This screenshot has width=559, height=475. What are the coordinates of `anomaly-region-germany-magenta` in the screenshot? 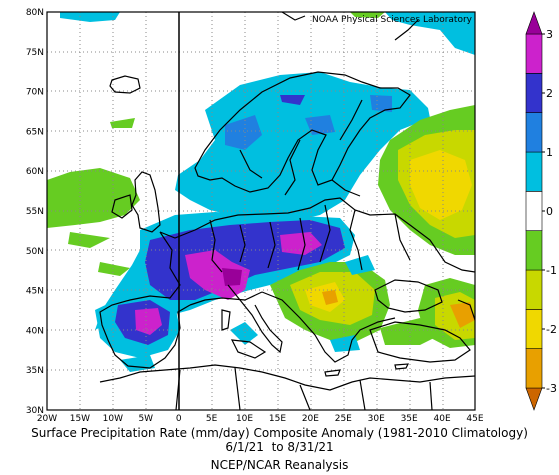 It's located at (301, 243).